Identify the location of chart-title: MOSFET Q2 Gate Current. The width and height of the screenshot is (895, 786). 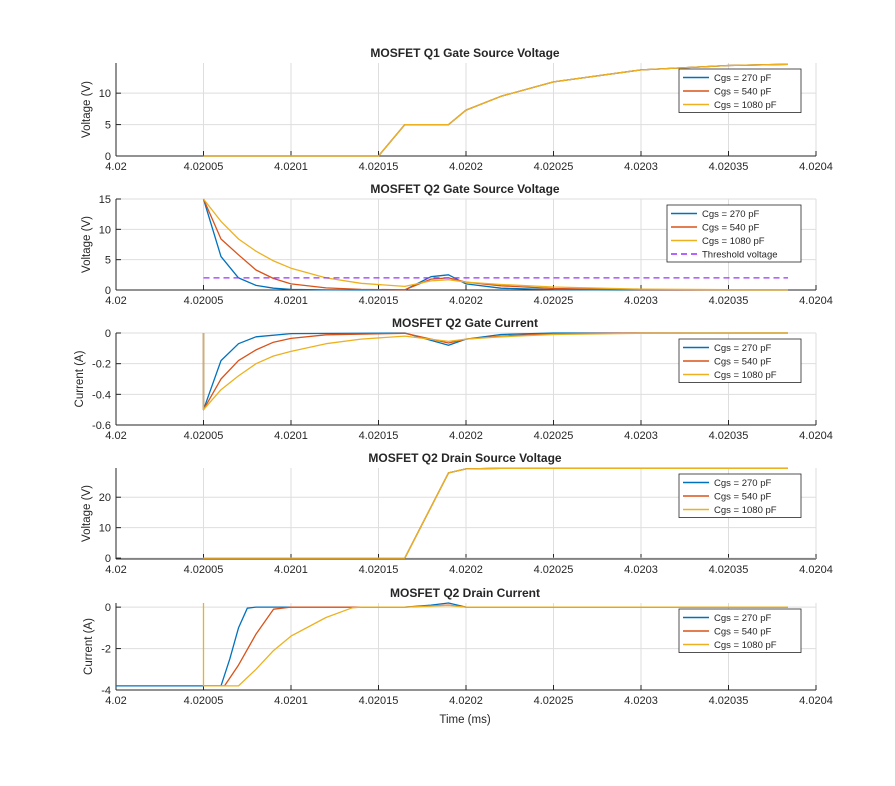
(465, 323).